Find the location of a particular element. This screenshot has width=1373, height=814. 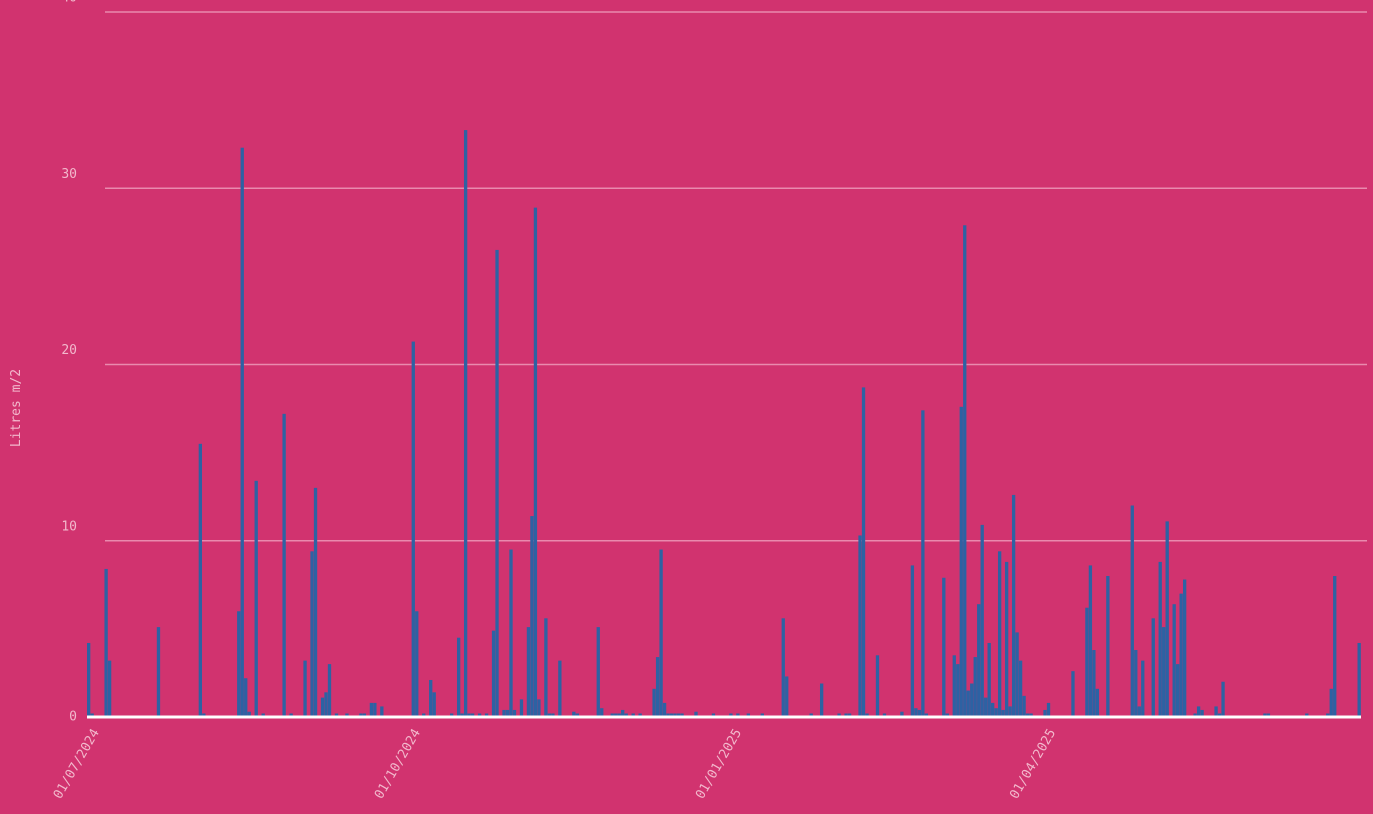

y-tick-label: 0 is located at coordinates (73, 717).